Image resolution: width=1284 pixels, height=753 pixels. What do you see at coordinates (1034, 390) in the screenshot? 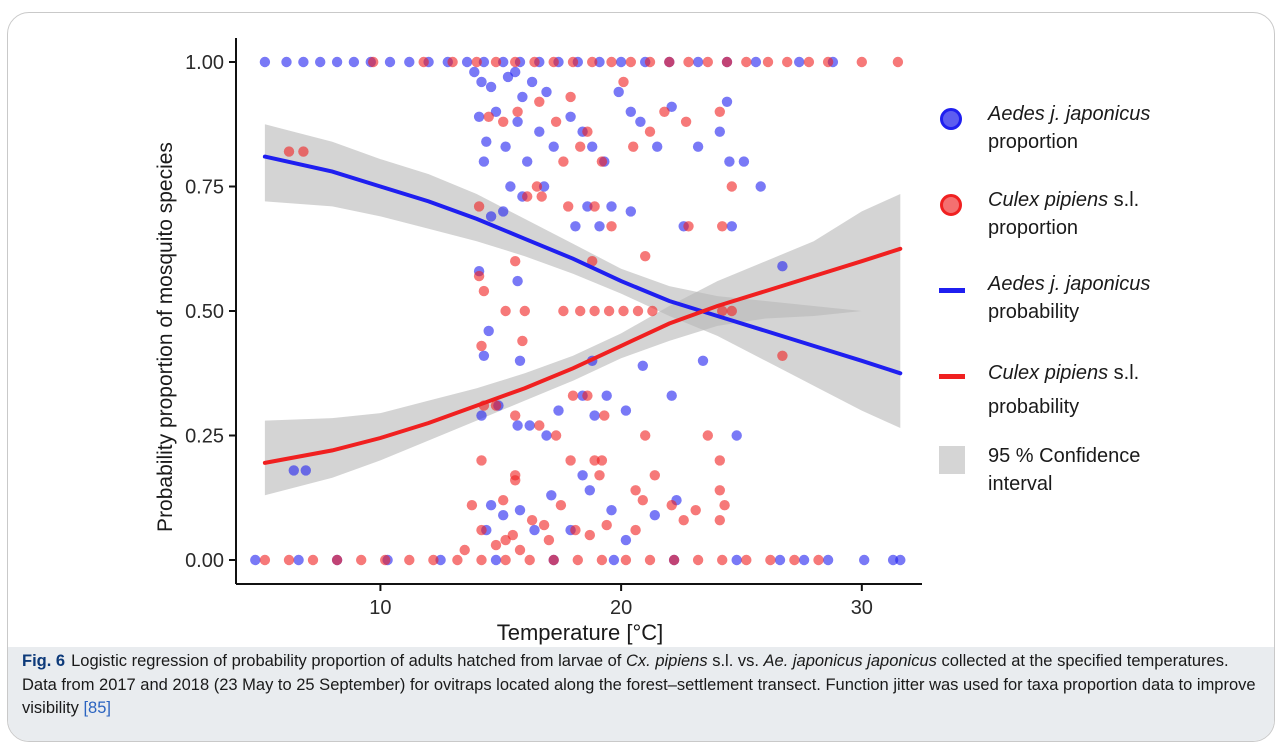
I see `legend-item-culex-probability: Culex pipiens s.l. probability` at bounding box center [1034, 390].